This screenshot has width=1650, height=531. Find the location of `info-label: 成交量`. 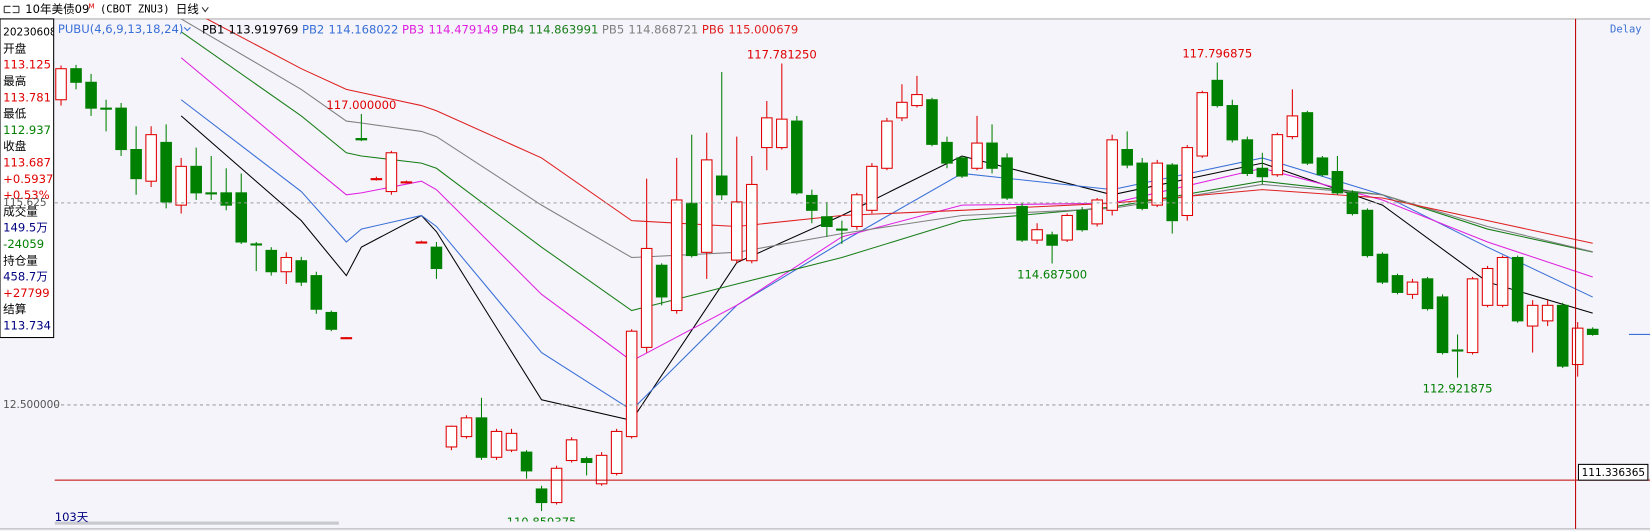

info-label: 成交量 is located at coordinates (20, 211).